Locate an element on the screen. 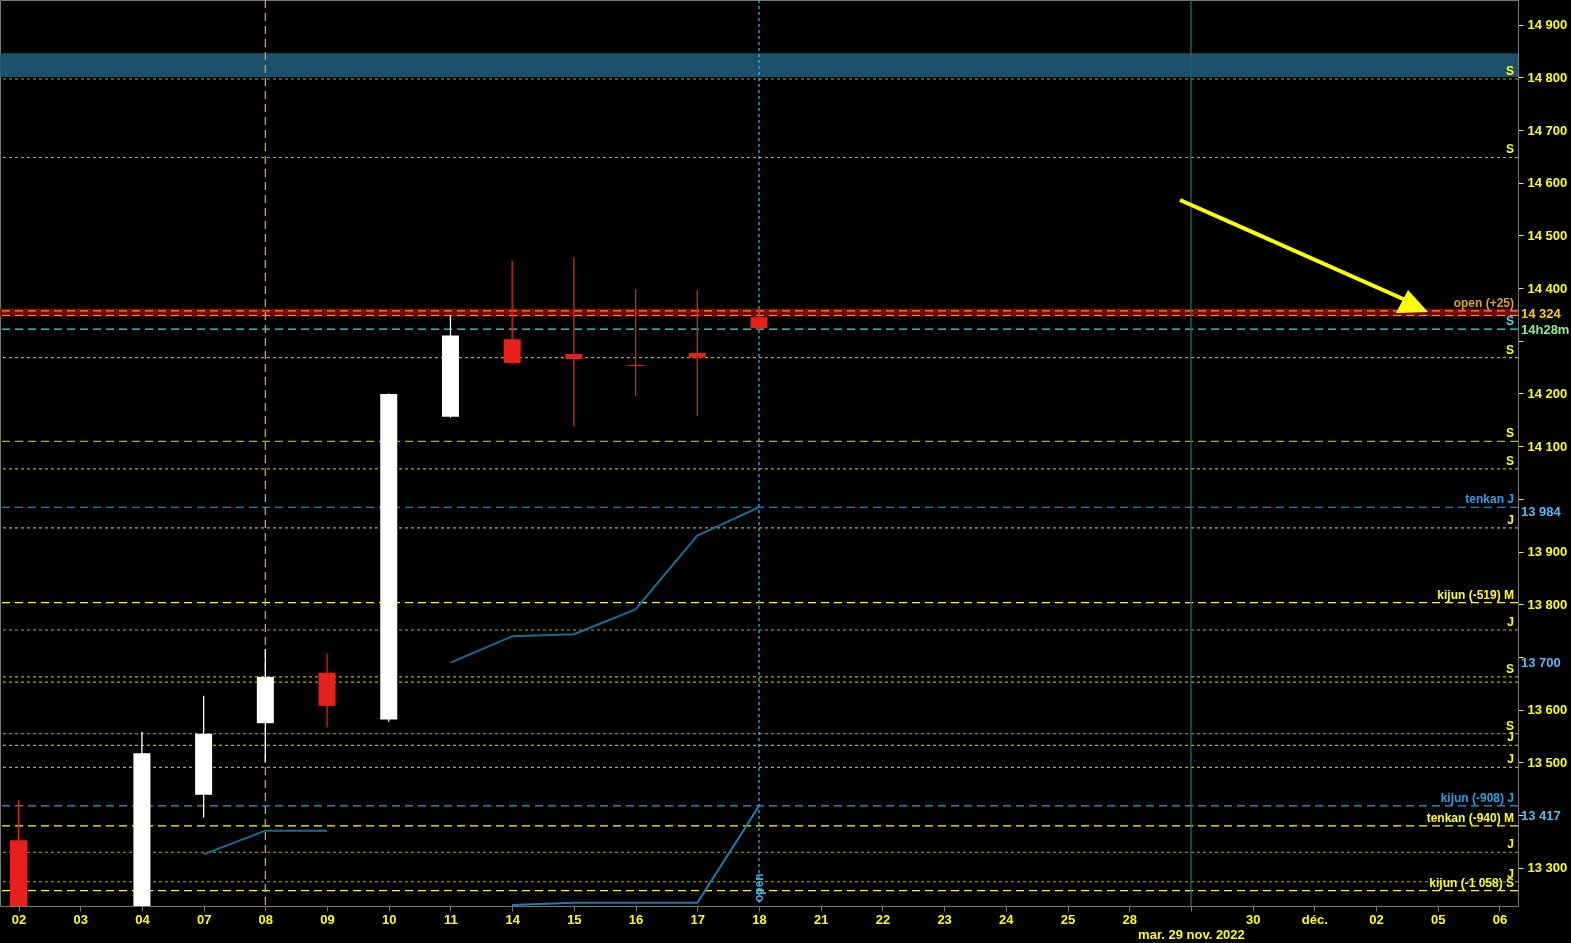  y-tick-label: 13 300 is located at coordinates (1547, 868).